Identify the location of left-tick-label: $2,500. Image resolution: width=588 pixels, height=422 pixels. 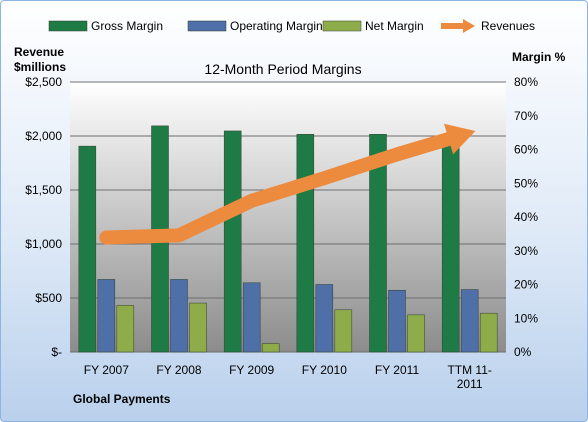
(43, 82).